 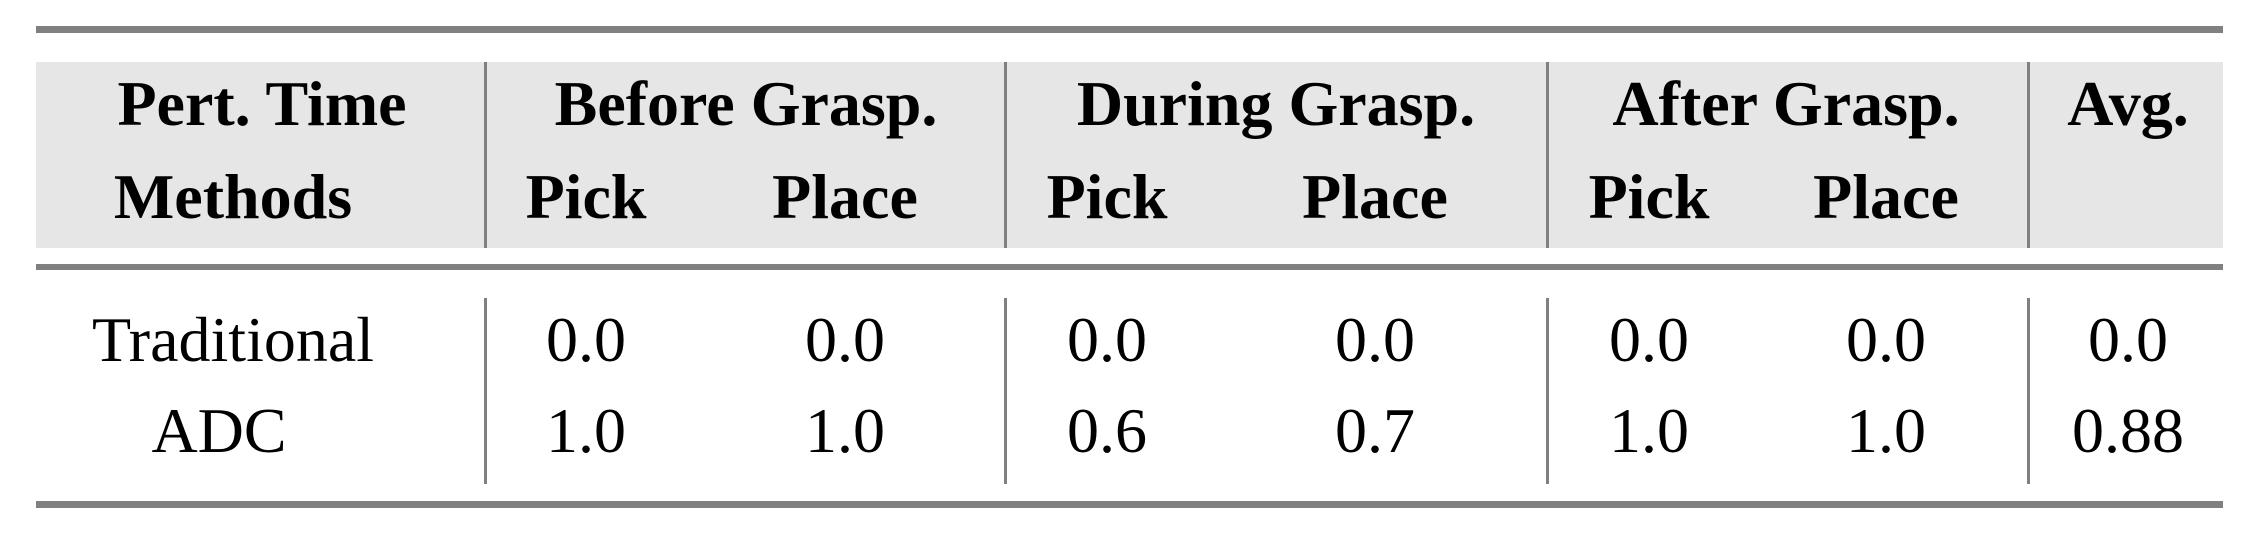 What do you see at coordinates (1107, 196) in the screenshot?
I see `header-during-pick: Pick` at bounding box center [1107, 196].